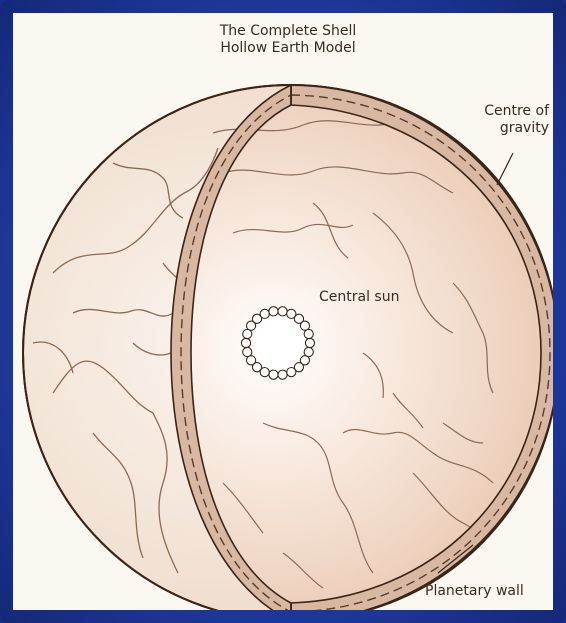 This screenshot has width=566, height=623. Describe the element at coordinates (288, 48) in the screenshot. I see `title-line-2: Hollow Earth Model` at that location.